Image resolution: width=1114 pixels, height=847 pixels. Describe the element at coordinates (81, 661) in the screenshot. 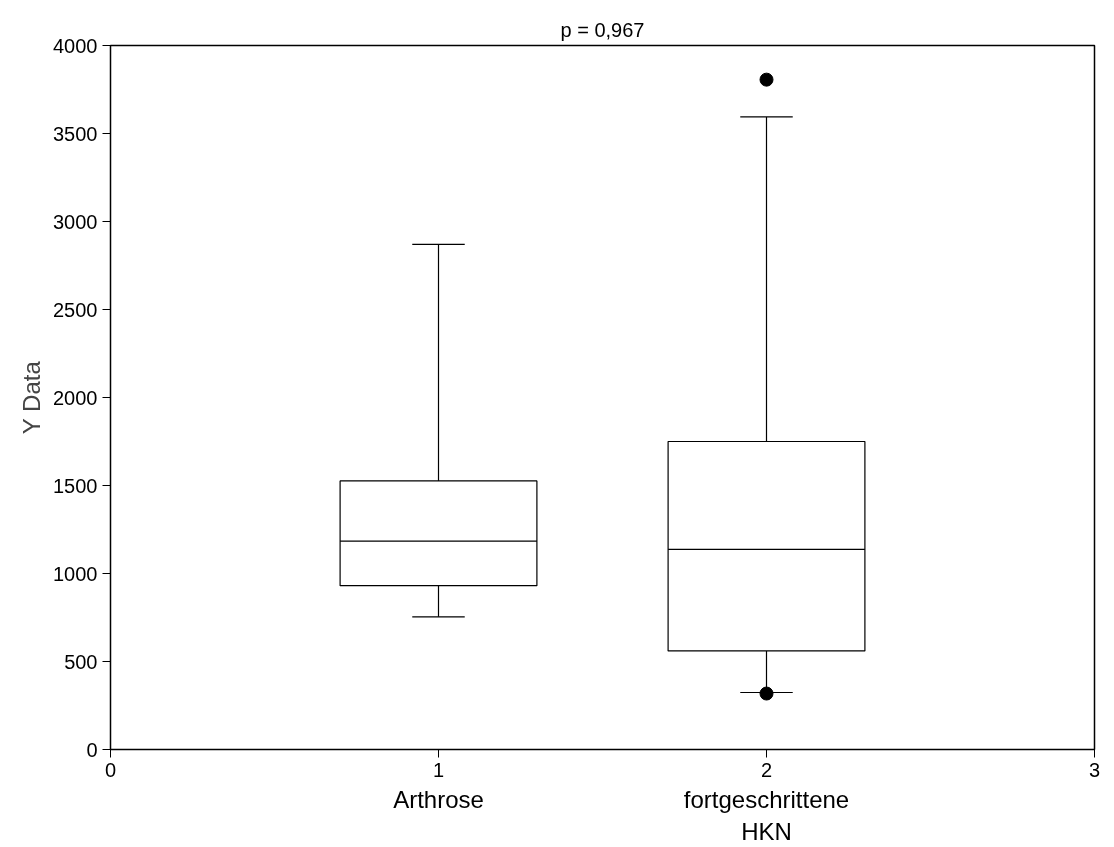

I see `y-tick-label: 500` at that location.